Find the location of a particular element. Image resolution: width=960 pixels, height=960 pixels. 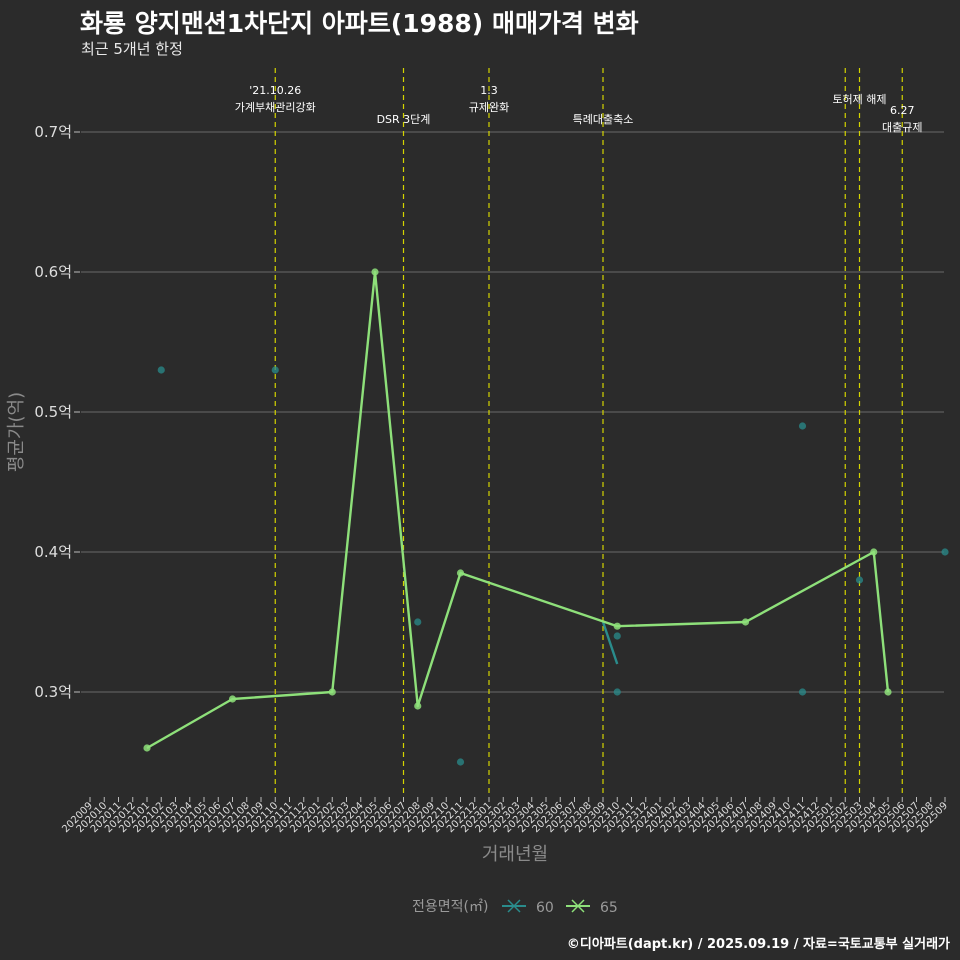

legend: 전용면적(㎡) 60 65 is located at coordinates (515, 907).